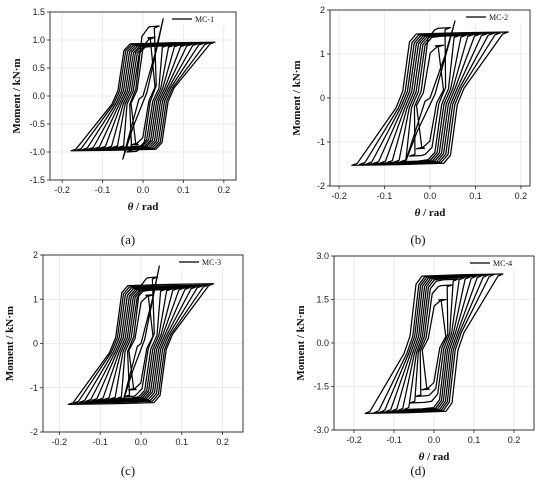 This screenshot has width=550, height=485. I want to click on y-tick-label: -0.5, so click(37, 124).